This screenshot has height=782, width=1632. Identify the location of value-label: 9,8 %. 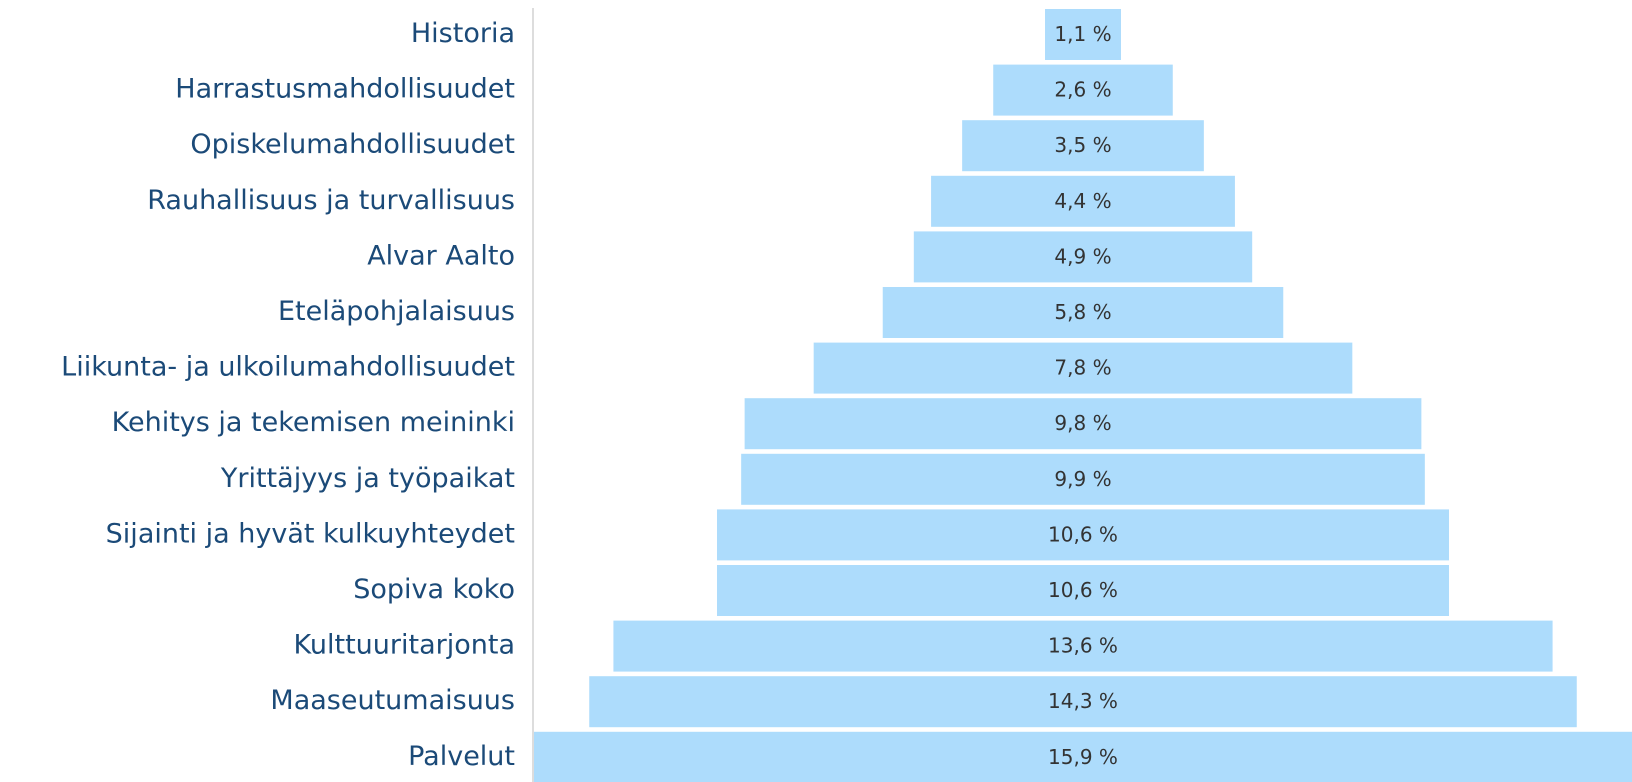
(1082, 423).